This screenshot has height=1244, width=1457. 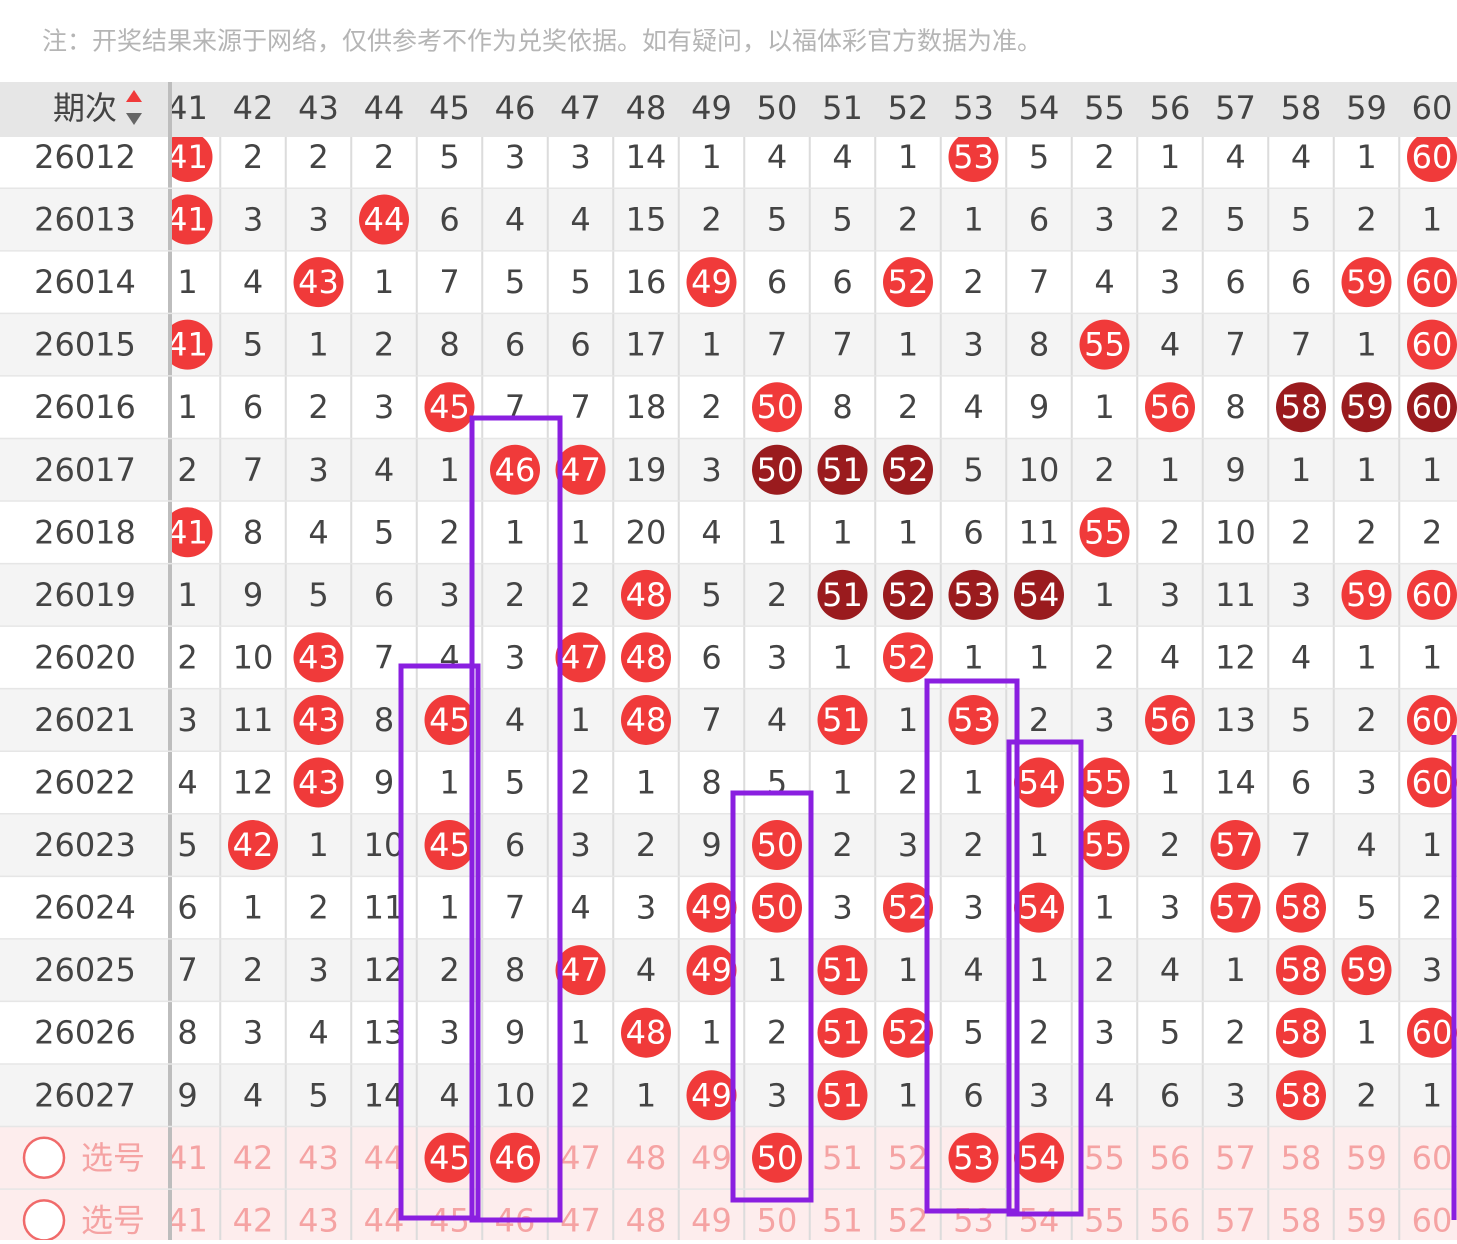 I want to click on cell-value: 16, so click(x=646, y=282).